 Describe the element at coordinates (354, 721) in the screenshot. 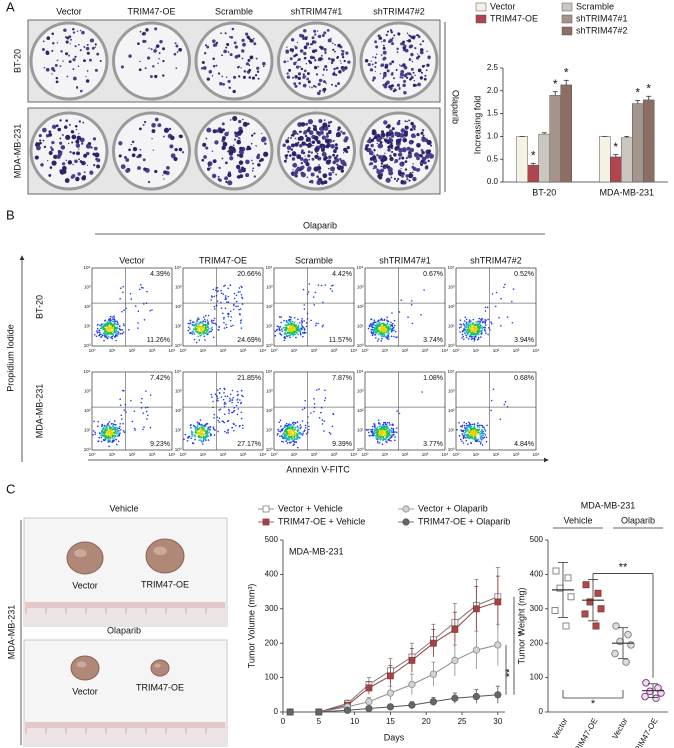

I see `x-tick-label: 10` at that location.